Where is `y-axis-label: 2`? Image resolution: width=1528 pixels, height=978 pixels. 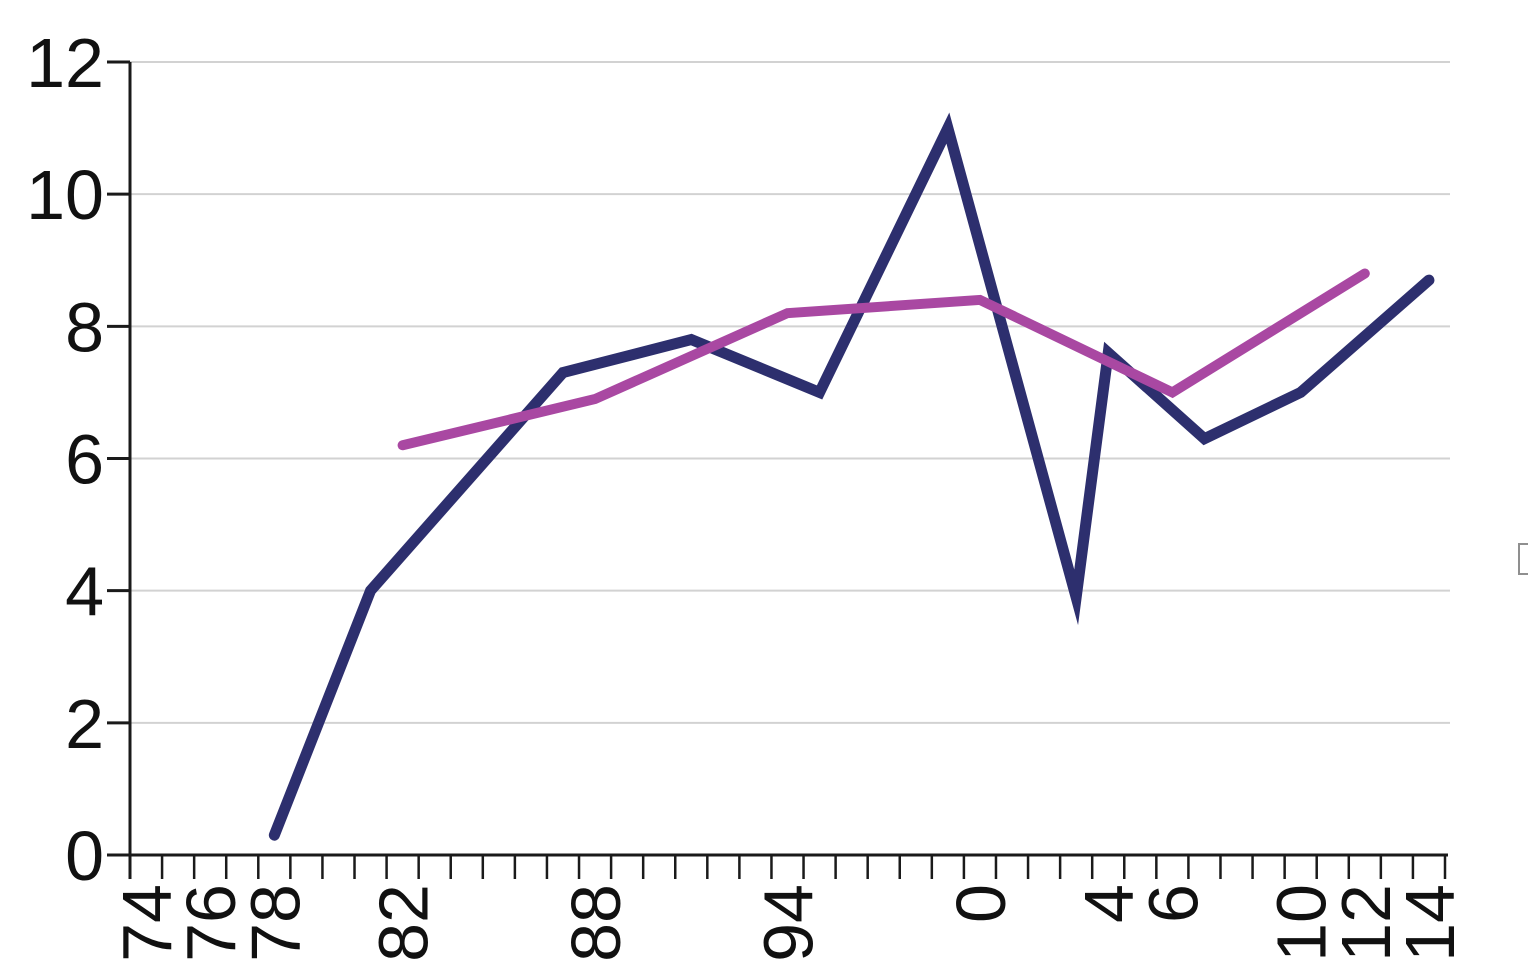 y-axis-label: 2 is located at coordinates (84, 724).